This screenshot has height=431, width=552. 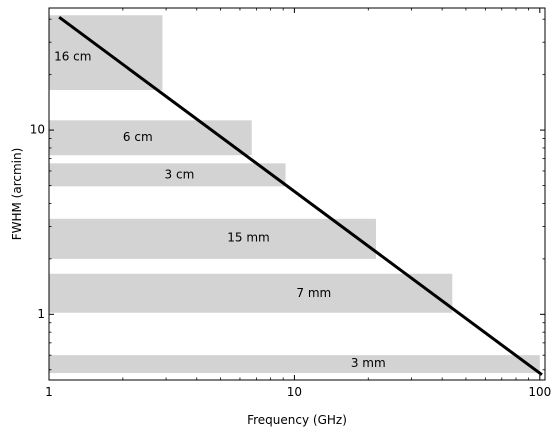 What do you see at coordinates (539, 392) in the screenshot?
I see `x-tick-label-2: 100` at bounding box center [539, 392].